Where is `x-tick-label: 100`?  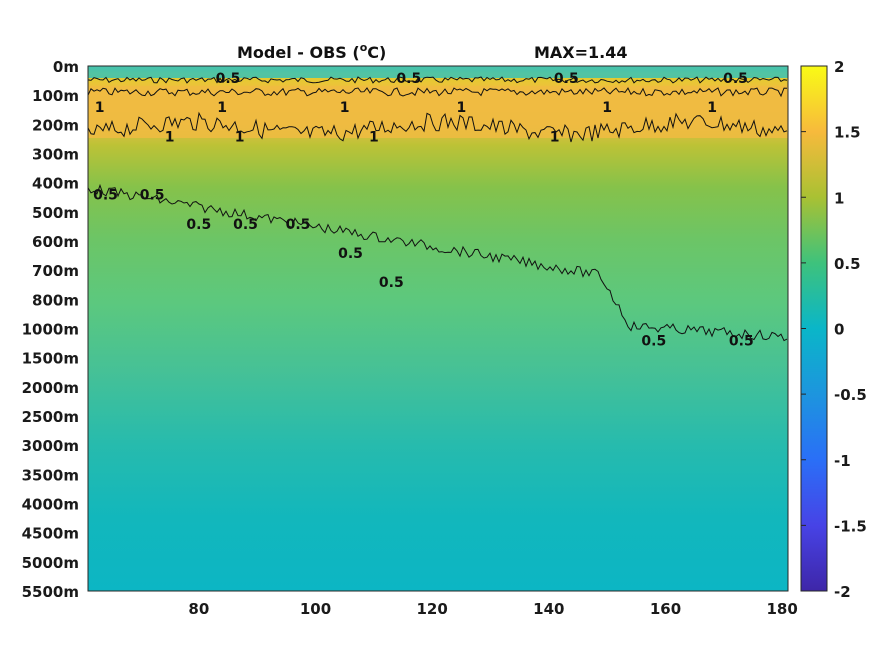 x-tick-label: 100 is located at coordinates (315, 609).